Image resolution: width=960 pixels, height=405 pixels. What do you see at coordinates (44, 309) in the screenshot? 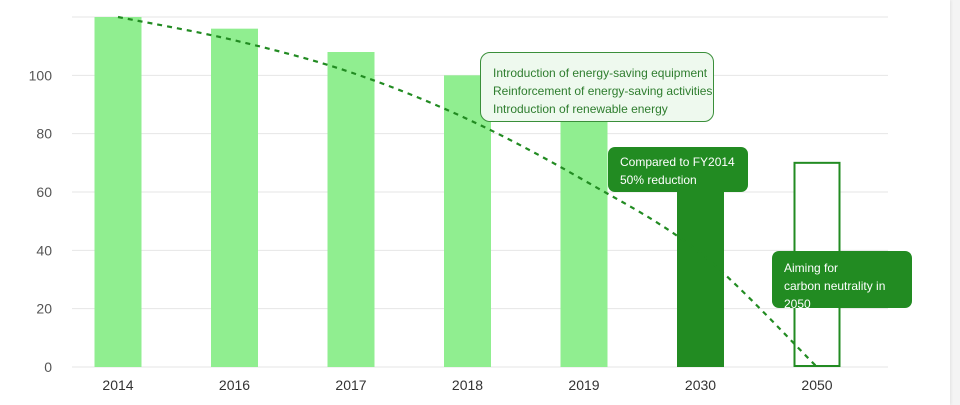
I see `y-tick-label: 20` at bounding box center [44, 309].